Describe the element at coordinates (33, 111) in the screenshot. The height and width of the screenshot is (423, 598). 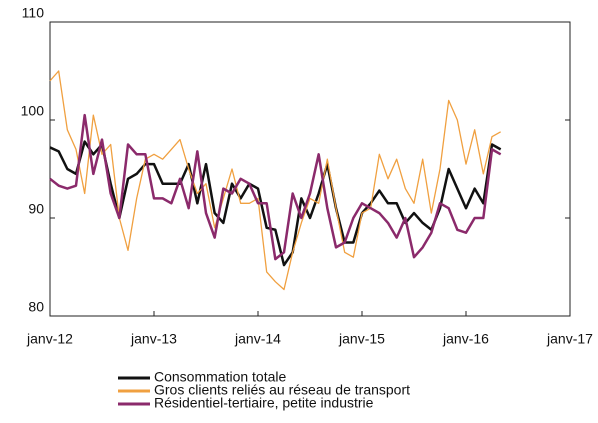
I see `y-tick-label: 100` at that location.